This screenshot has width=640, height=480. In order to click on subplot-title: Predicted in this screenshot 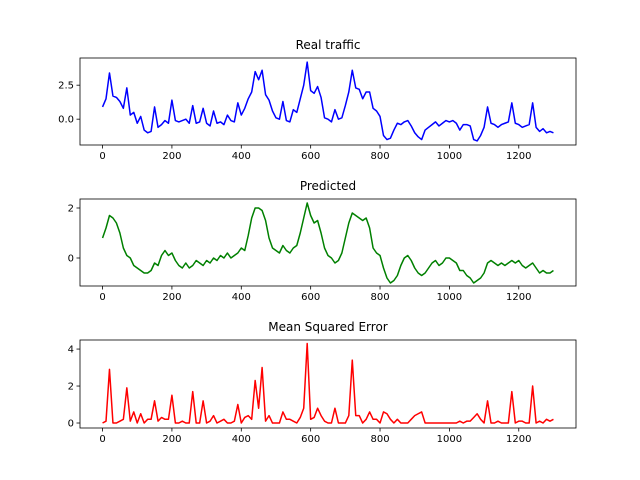, I will do `click(328, 186)`.